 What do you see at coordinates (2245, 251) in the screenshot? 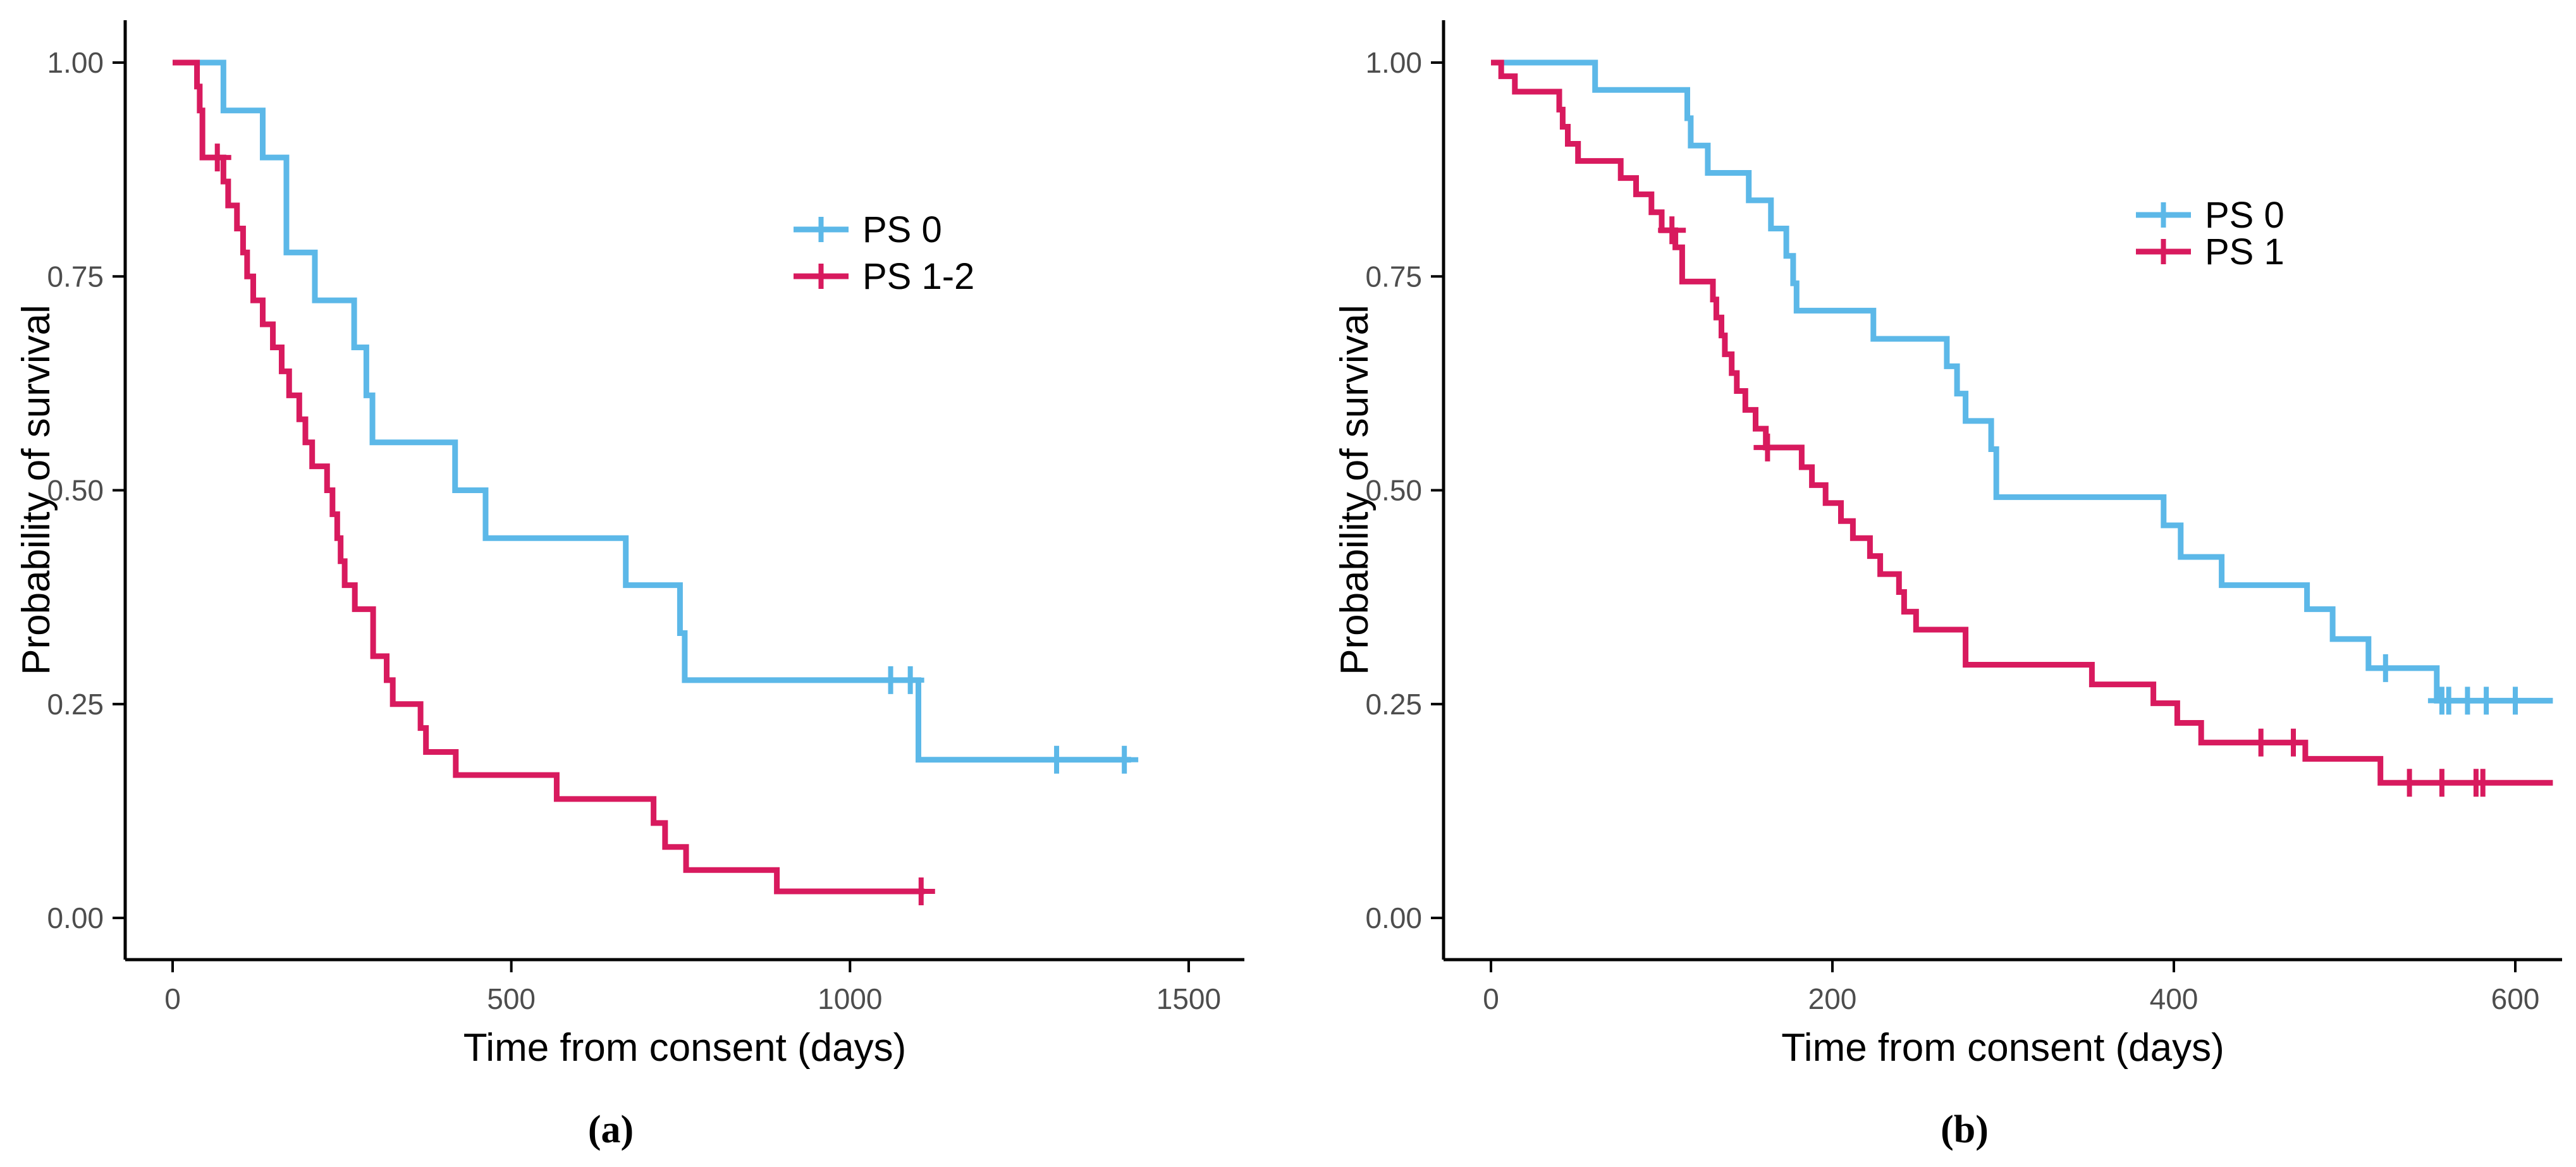
I see `legend-label: PS 1` at bounding box center [2245, 251].